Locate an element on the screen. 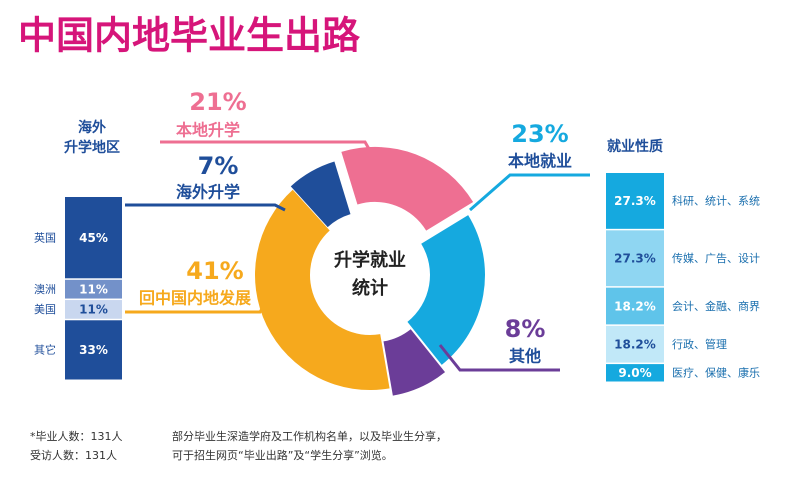  segment-value-label: 23% is located at coordinates (539, 134).